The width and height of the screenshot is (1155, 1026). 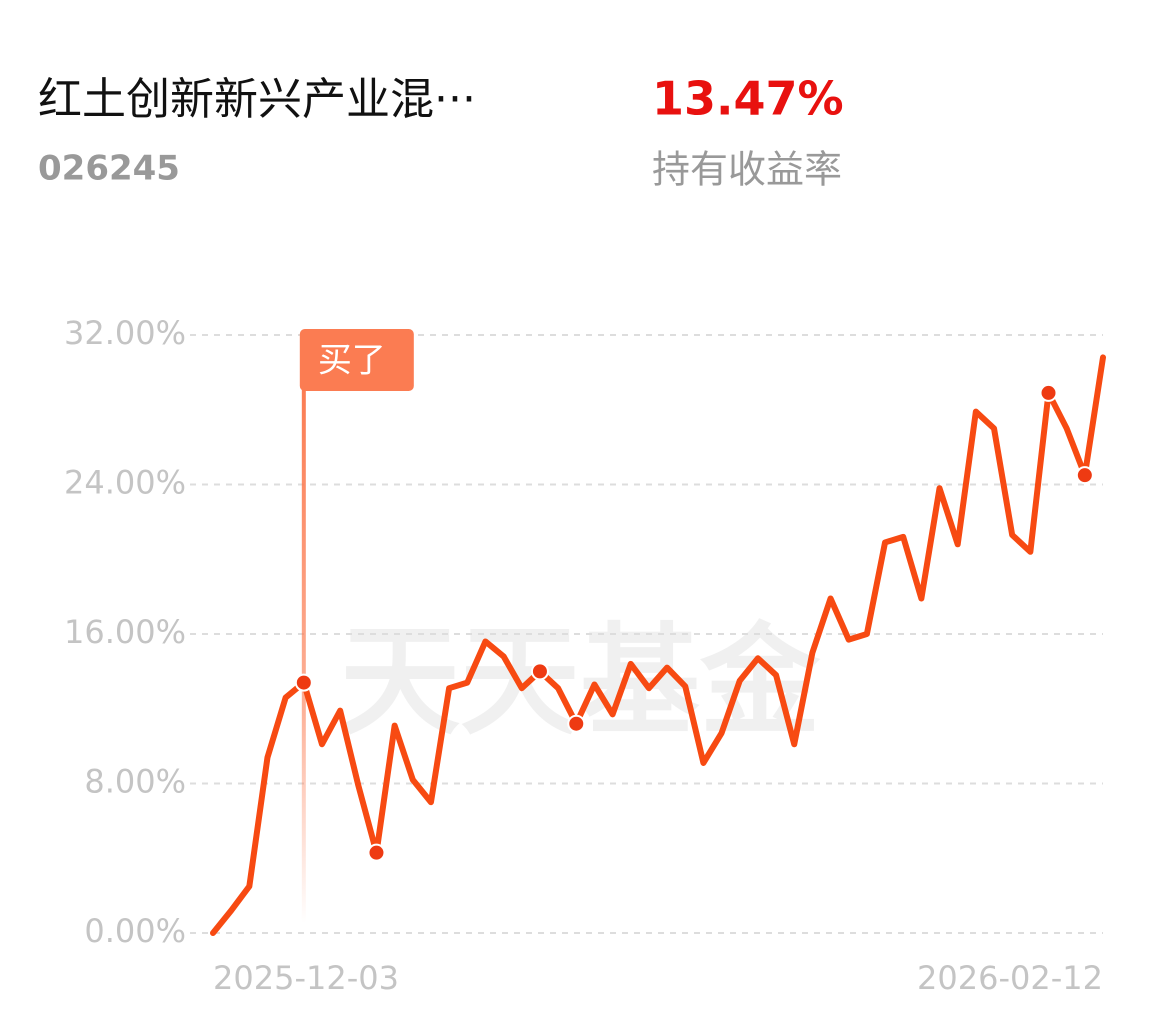 I want to click on fund-code: 026245, so click(x=109, y=169).